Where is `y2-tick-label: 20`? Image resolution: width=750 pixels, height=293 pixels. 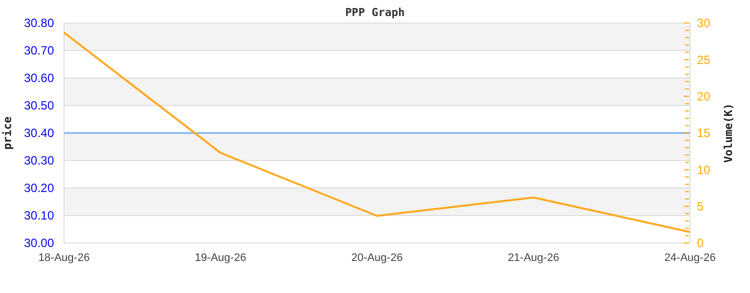 y2-tick-label: 20 is located at coordinates (704, 97).